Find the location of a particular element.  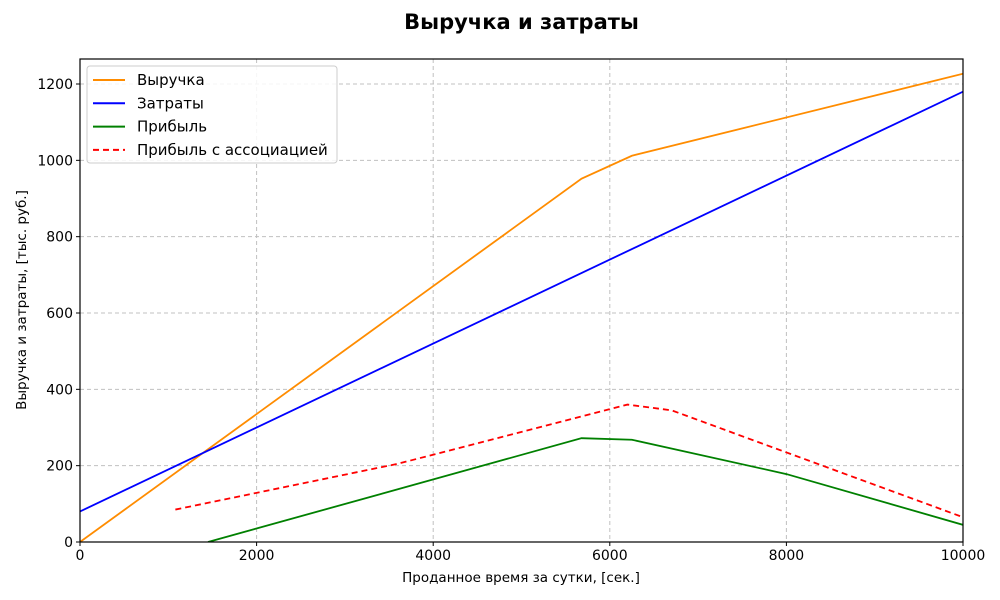

legend-box is located at coordinates (212, 114).